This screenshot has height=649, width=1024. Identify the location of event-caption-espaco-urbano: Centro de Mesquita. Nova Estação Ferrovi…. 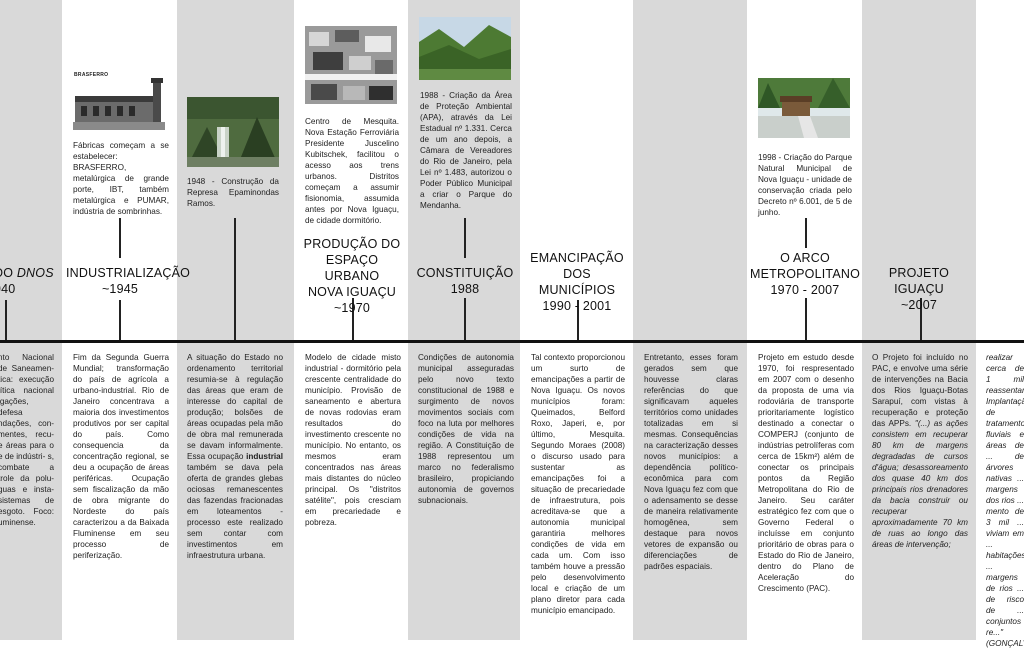
(352, 171).